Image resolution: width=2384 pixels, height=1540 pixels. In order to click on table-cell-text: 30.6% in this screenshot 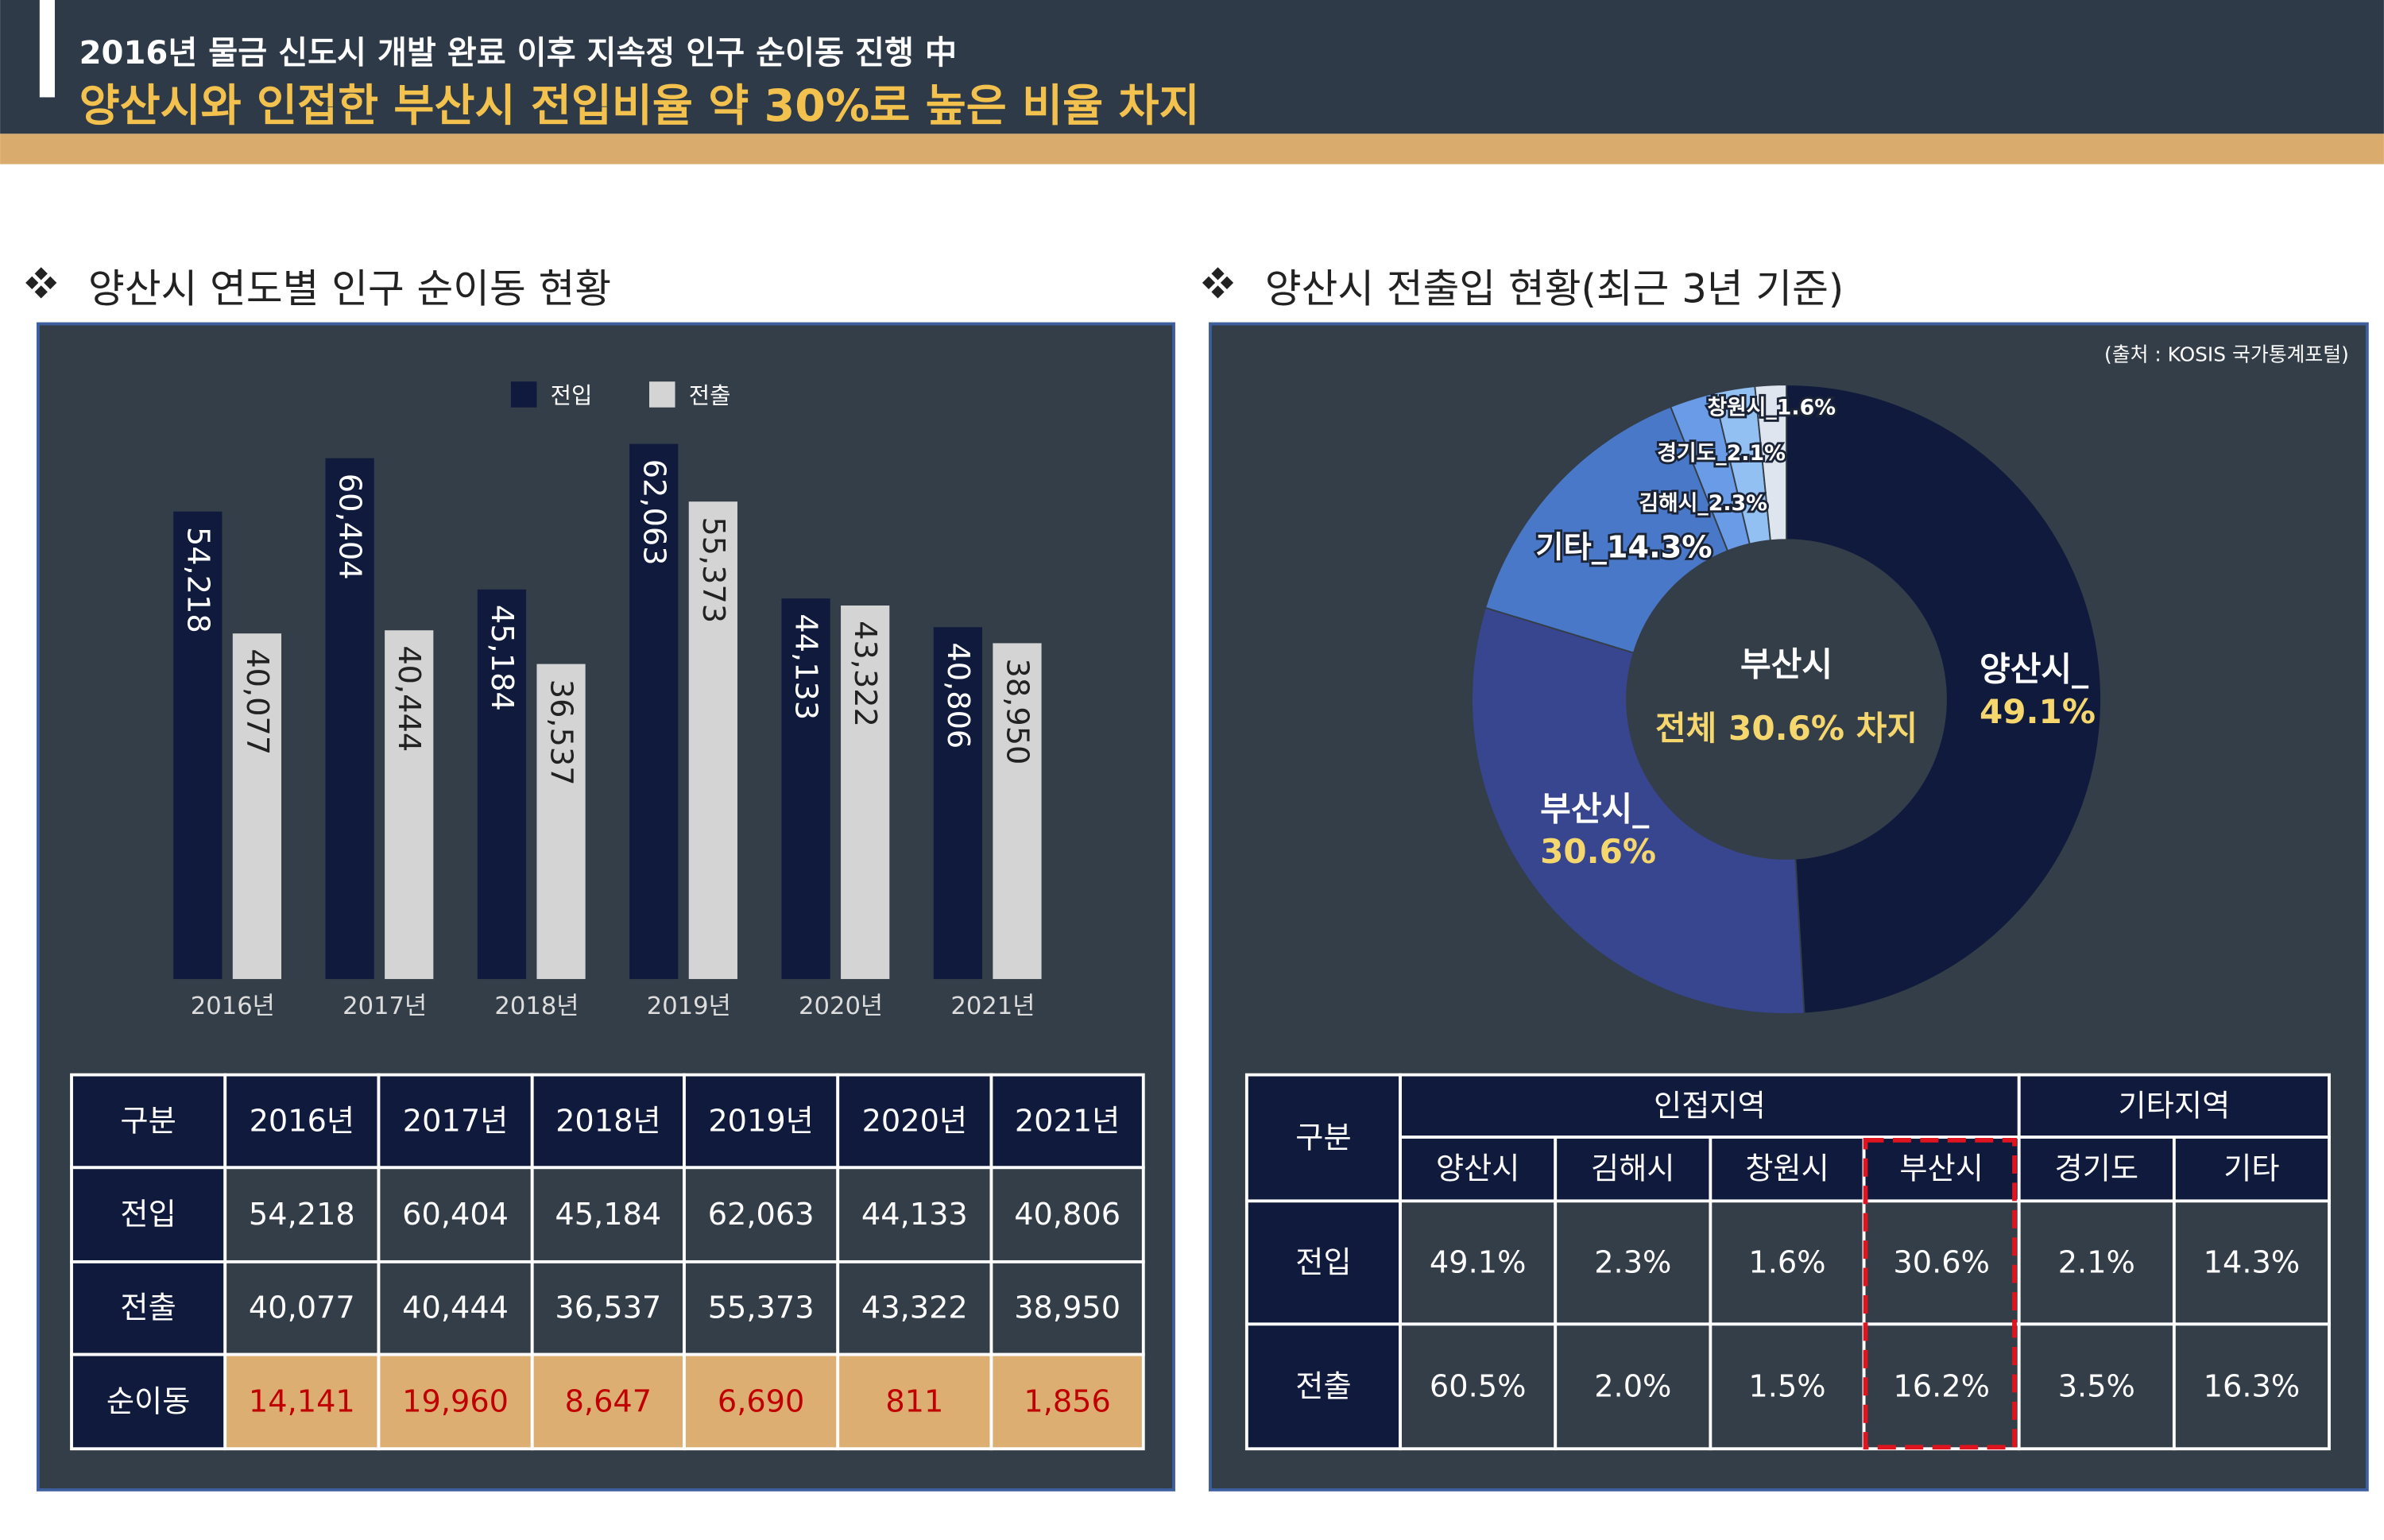, I will do `click(1941, 1262)`.